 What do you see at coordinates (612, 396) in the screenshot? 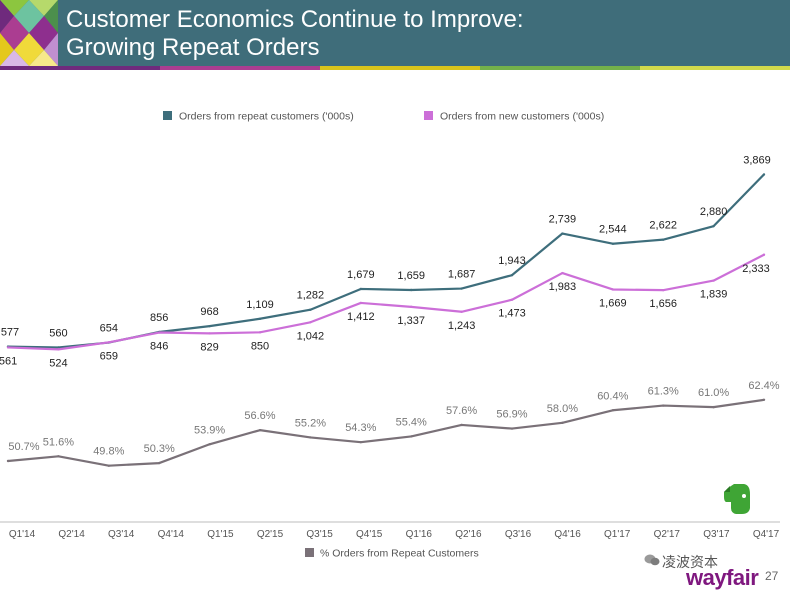
I see `data-label: 60.4%` at bounding box center [612, 396].